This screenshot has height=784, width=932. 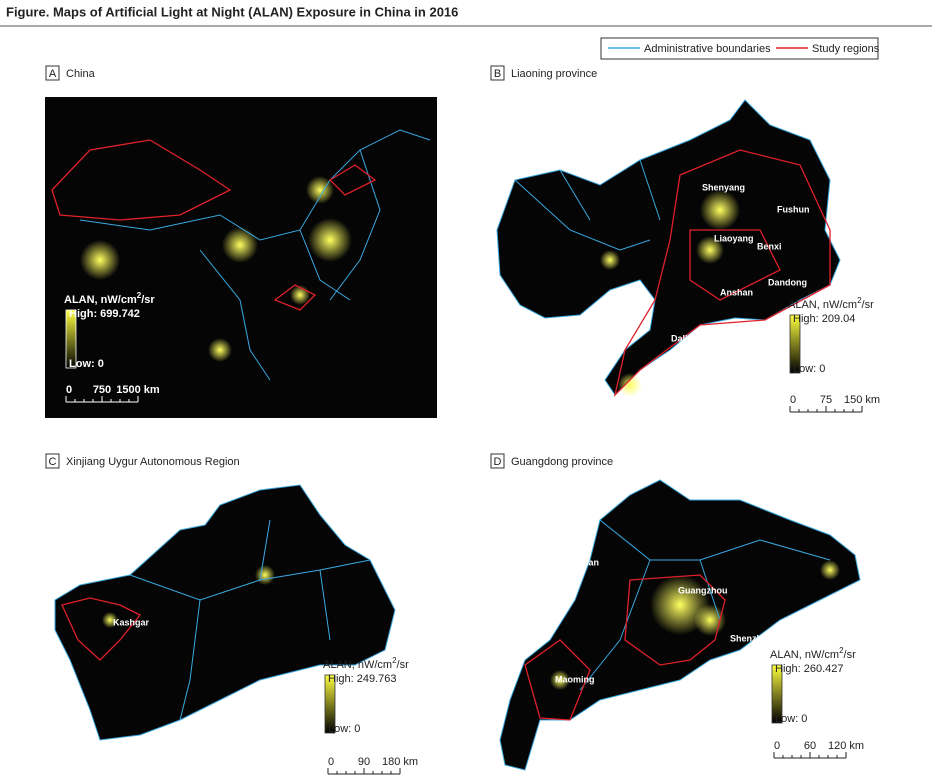 What do you see at coordinates (846, 746) in the screenshot?
I see `scale-label: 120 km` at bounding box center [846, 746].